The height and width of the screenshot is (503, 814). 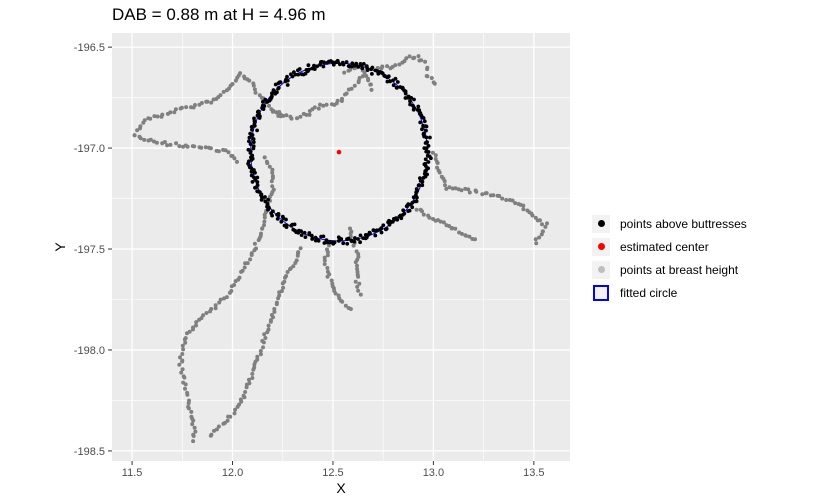 I want to click on x-axis-label: X, so click(x=341, y=488).